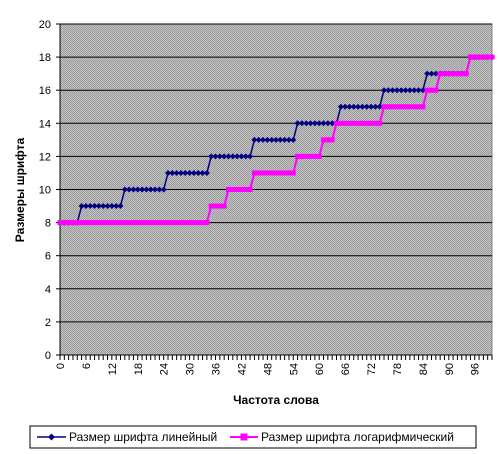 This screenshot has height=454, width=499. I want to click on legend-marker-linear, so click(51, 437).